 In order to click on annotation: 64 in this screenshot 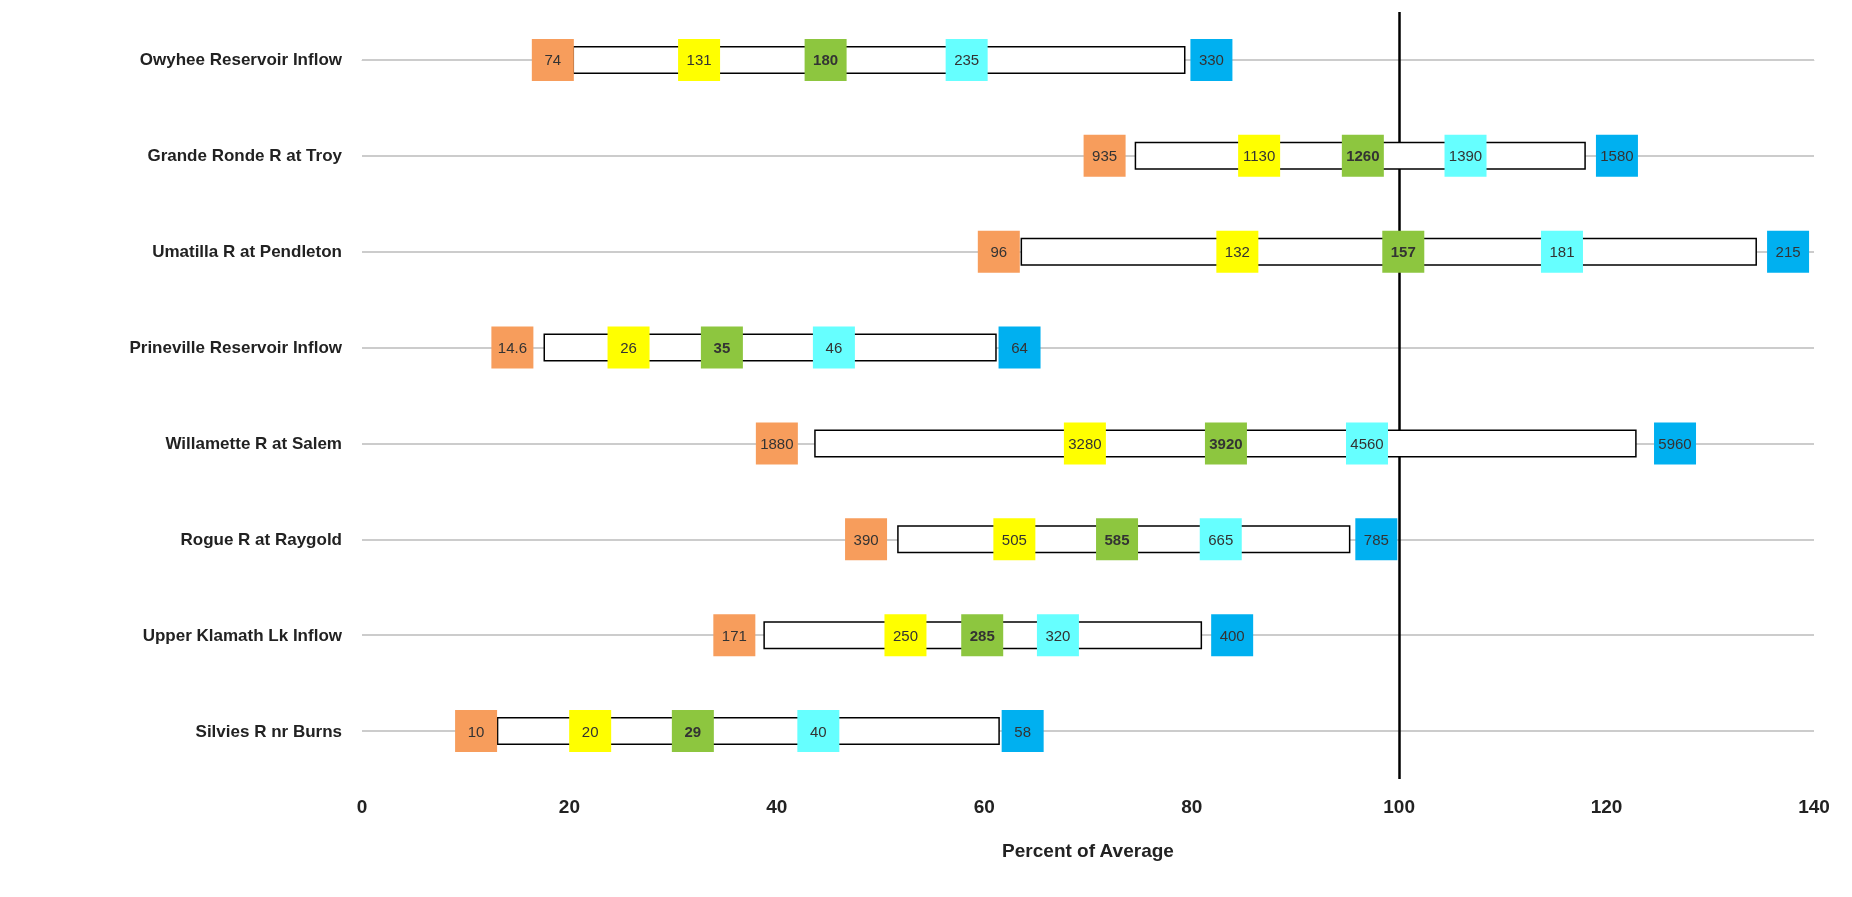, I will do `click(1019, 348)`.